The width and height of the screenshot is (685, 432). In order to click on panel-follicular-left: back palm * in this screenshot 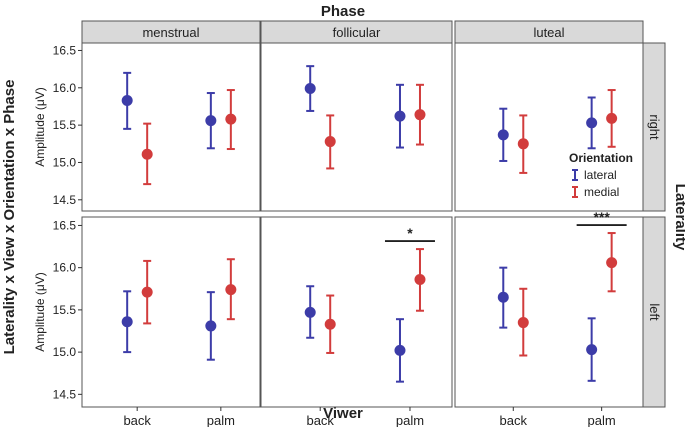, I will do `click(356, 322)`.